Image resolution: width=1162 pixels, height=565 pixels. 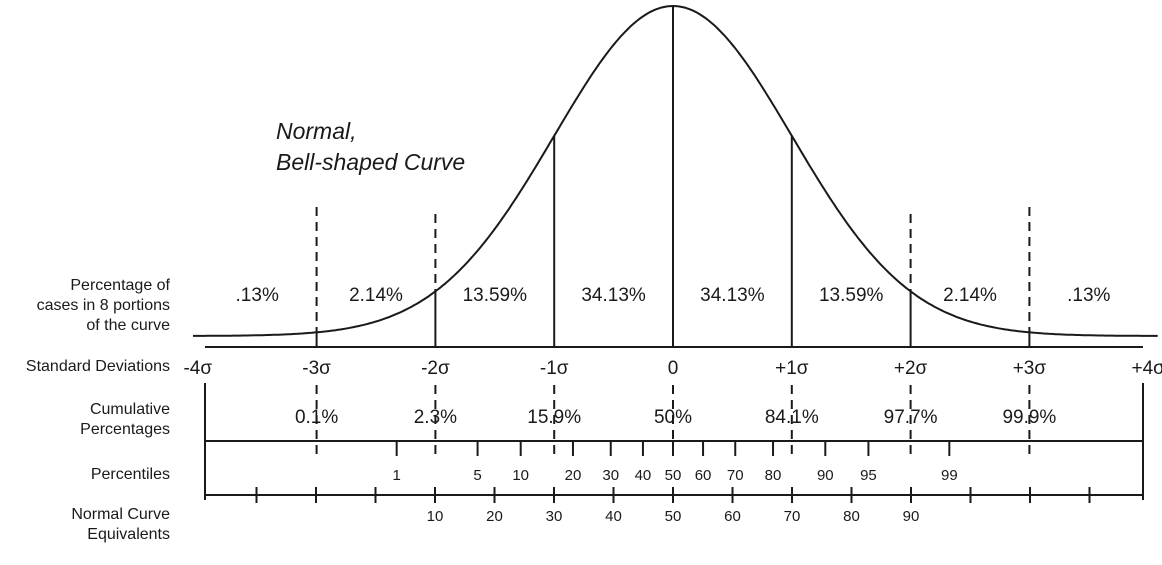 I want to click on nce-label: 30, so click(x=554, y=516).